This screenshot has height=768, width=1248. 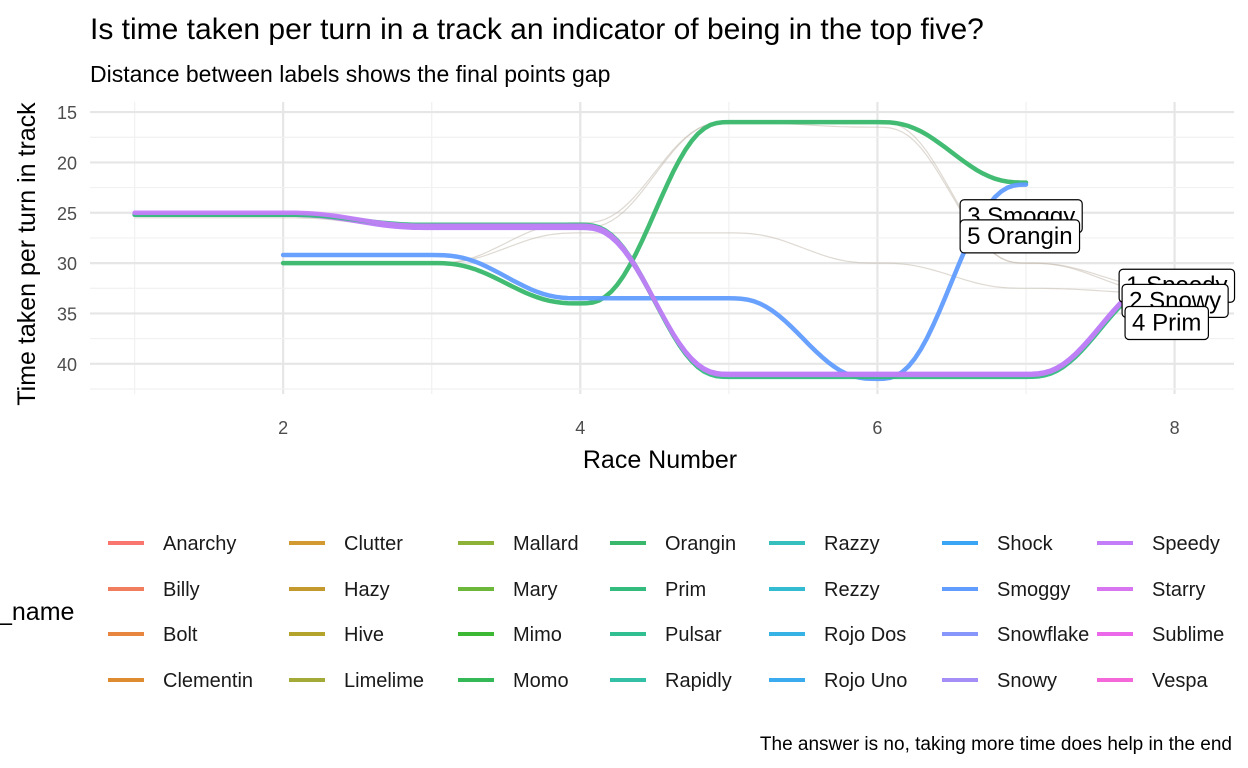 What do you see at coordinates (27, 254) in the screenshot?
I see `y-axis-title: Time taken per turn in track` at bounding box center [27, 254].